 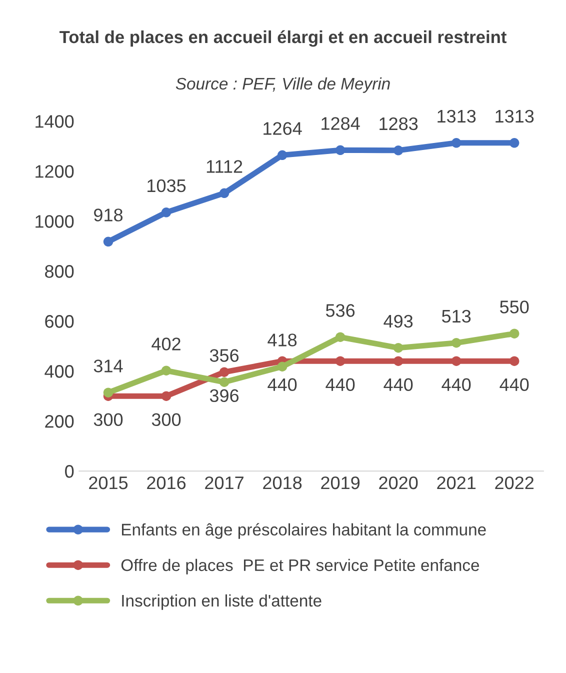 What do you see at coordinates (108, 483) in the screenshot?
I see `x-tick-label: 2015` at bounding box center [108, 483].